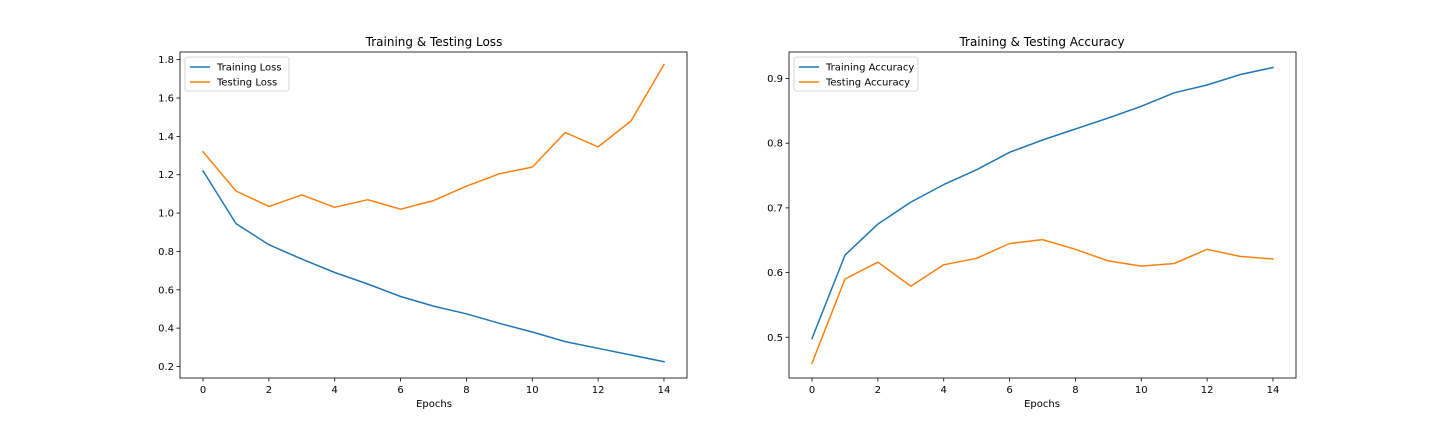 This screenshot has height=432, width=1440. What do you see at coordinates (664, 390) in the screenshot?
I see `loss-x-tick-label: 14` at bounding box center [664, 390].